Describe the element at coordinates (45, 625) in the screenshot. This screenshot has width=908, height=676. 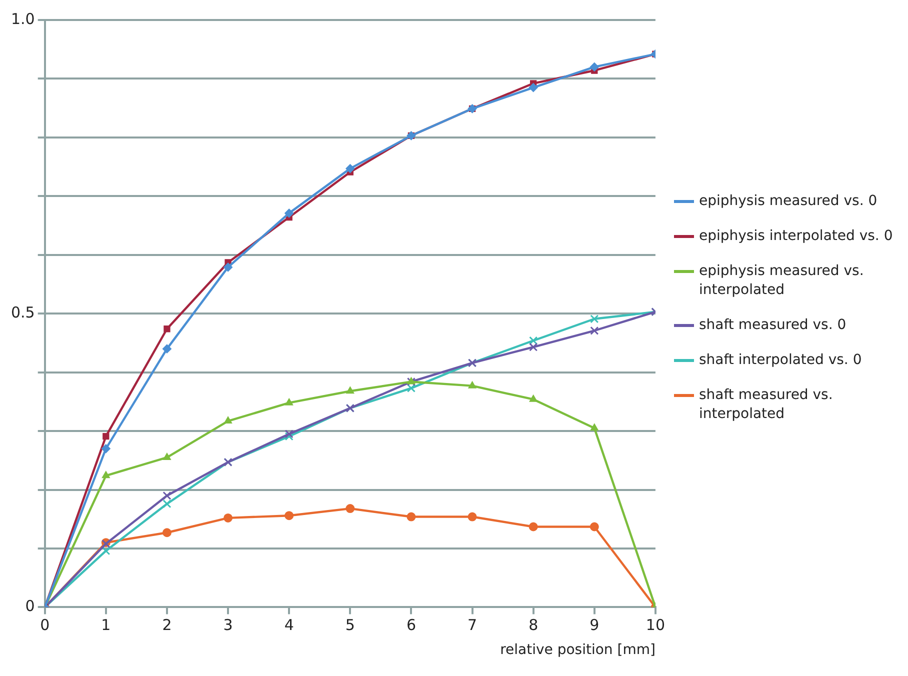
I see `x-tick-label: 0` at that location.